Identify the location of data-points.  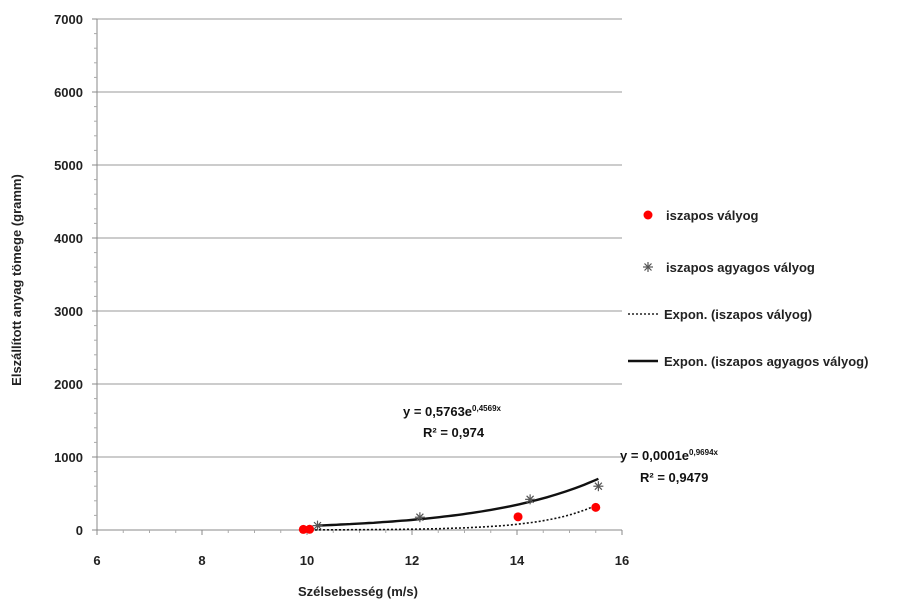
(451, 507).